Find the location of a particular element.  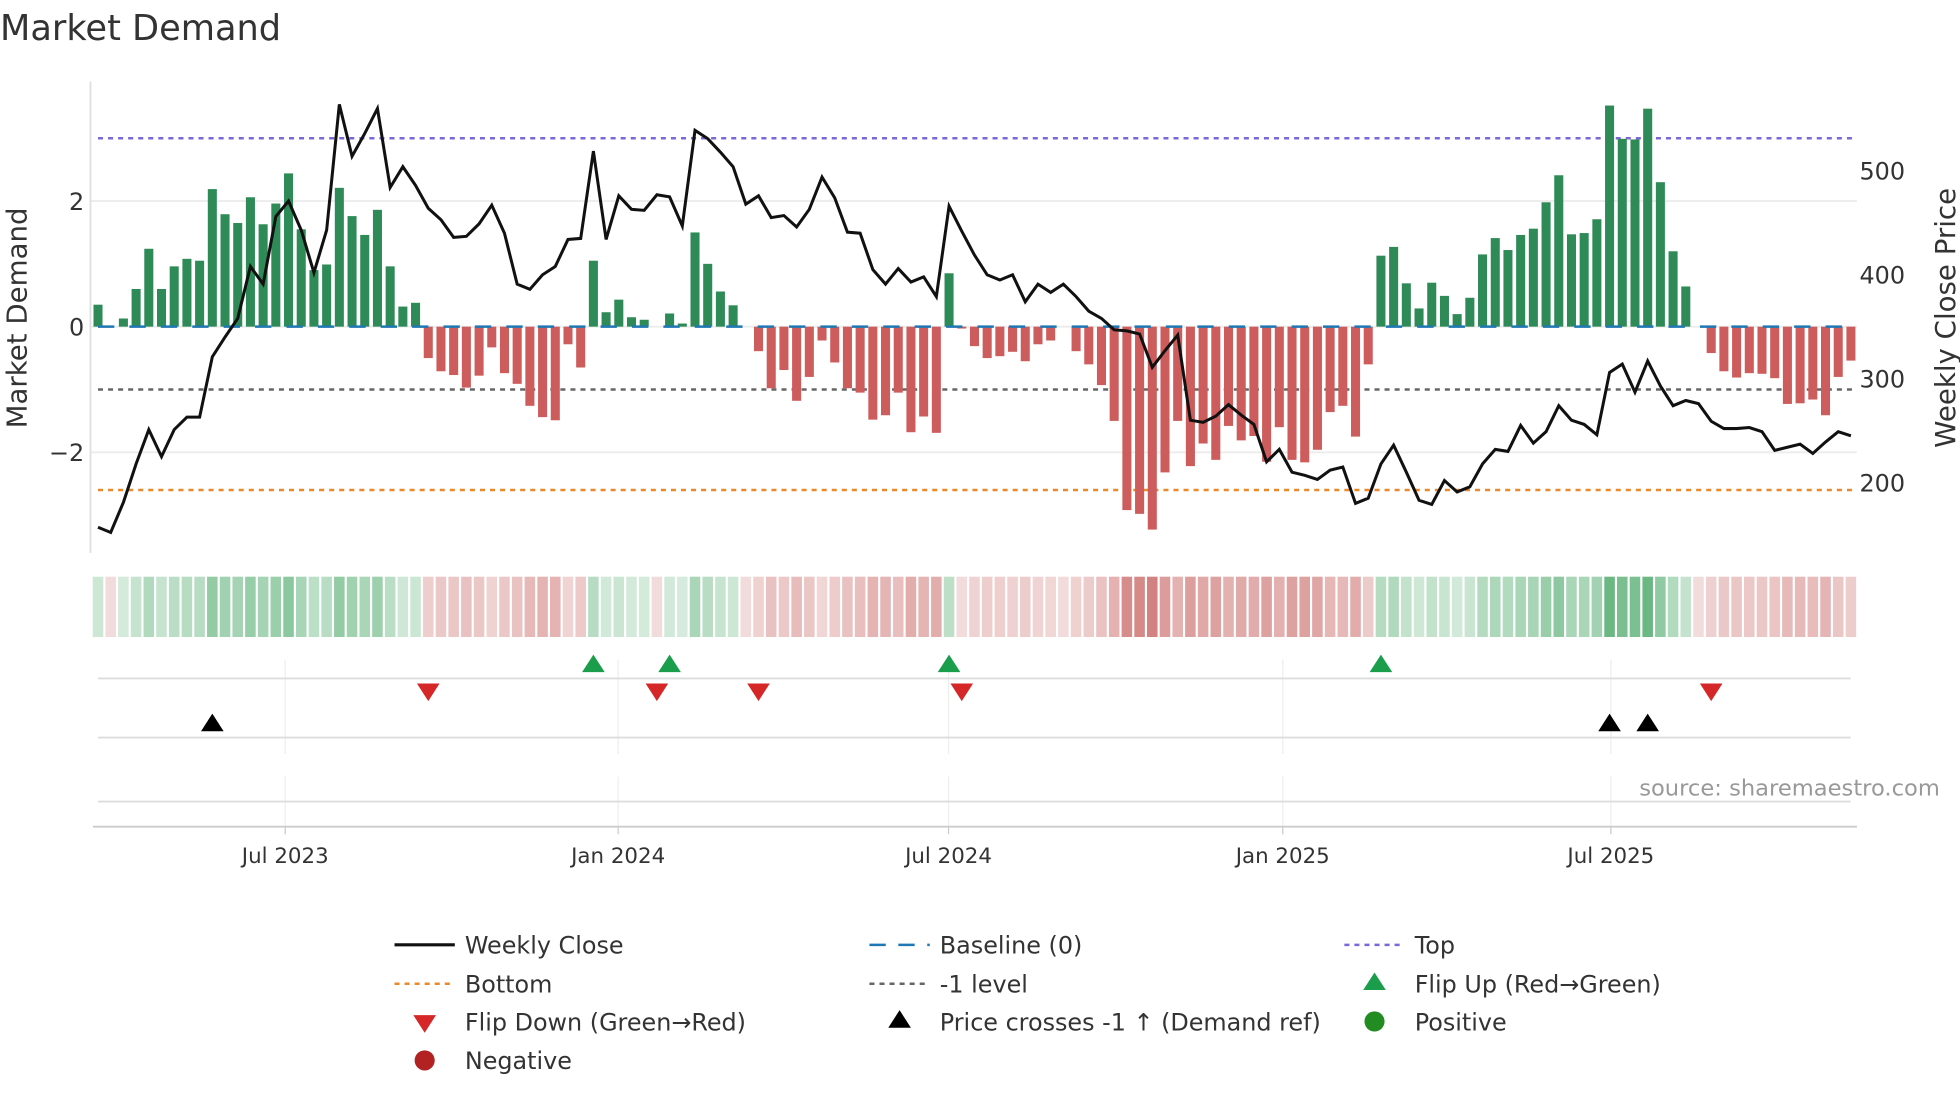

legend-label: Weekly Close is located at coordinates (544, 946).